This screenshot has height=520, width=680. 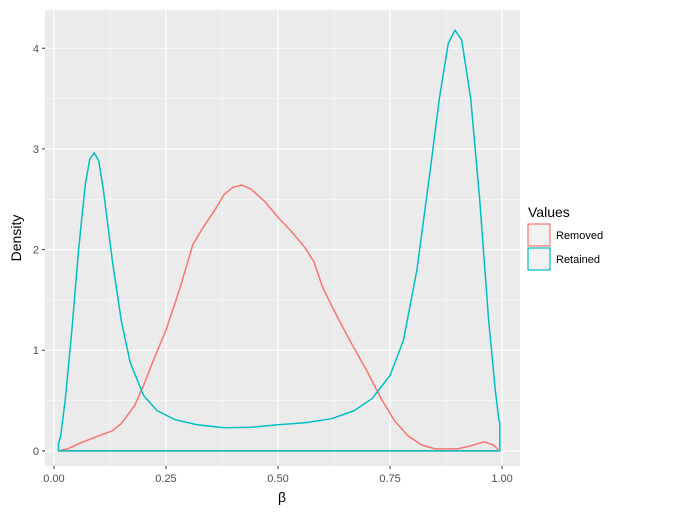 I want to click on legend-key-removed, so click(x=539, y=235).